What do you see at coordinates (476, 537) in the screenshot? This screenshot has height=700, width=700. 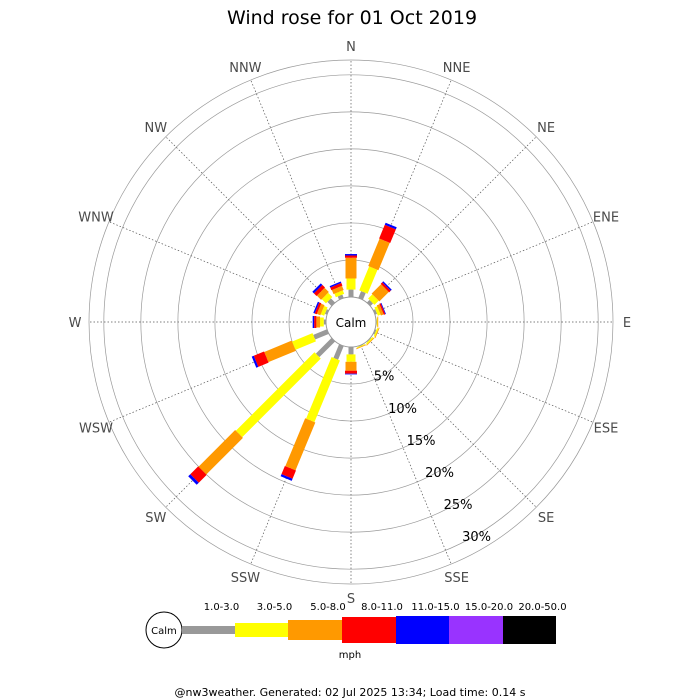 I see `percent-label: 30%` at bounding box center [476, 537].